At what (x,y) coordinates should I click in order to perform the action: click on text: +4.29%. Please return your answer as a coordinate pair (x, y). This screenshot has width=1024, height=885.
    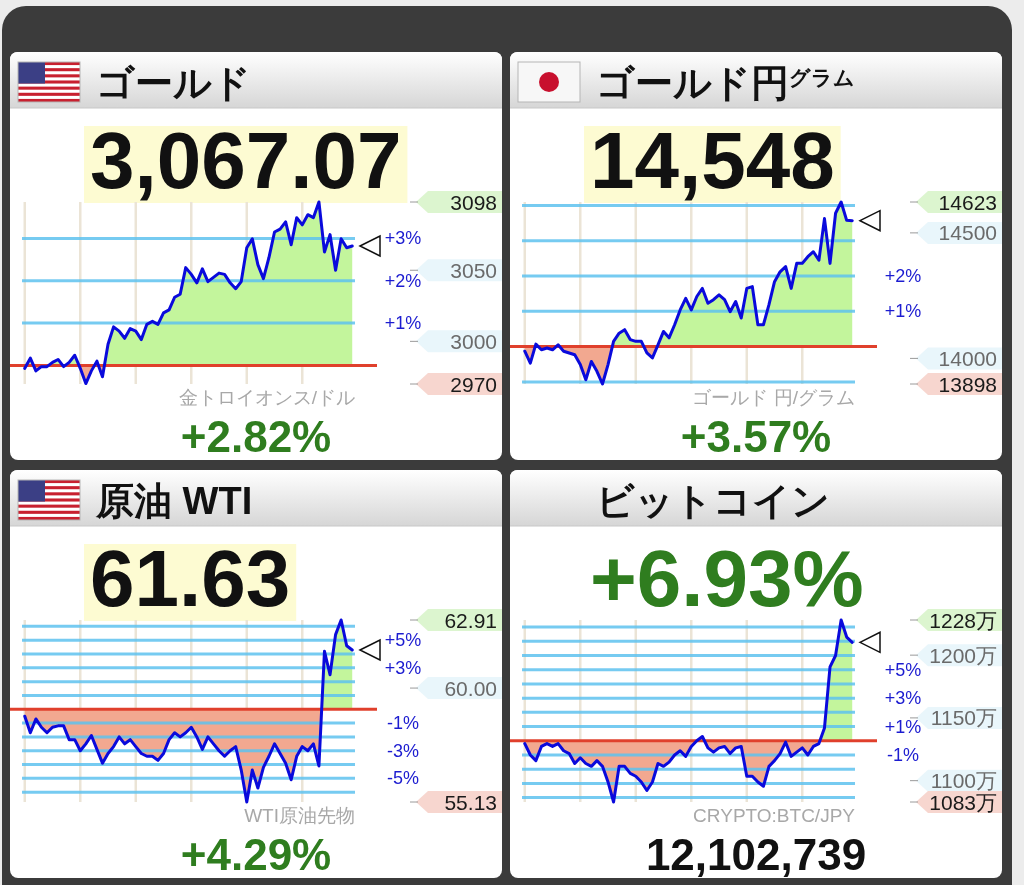
    Looking at the image, I should click on (256, 854).